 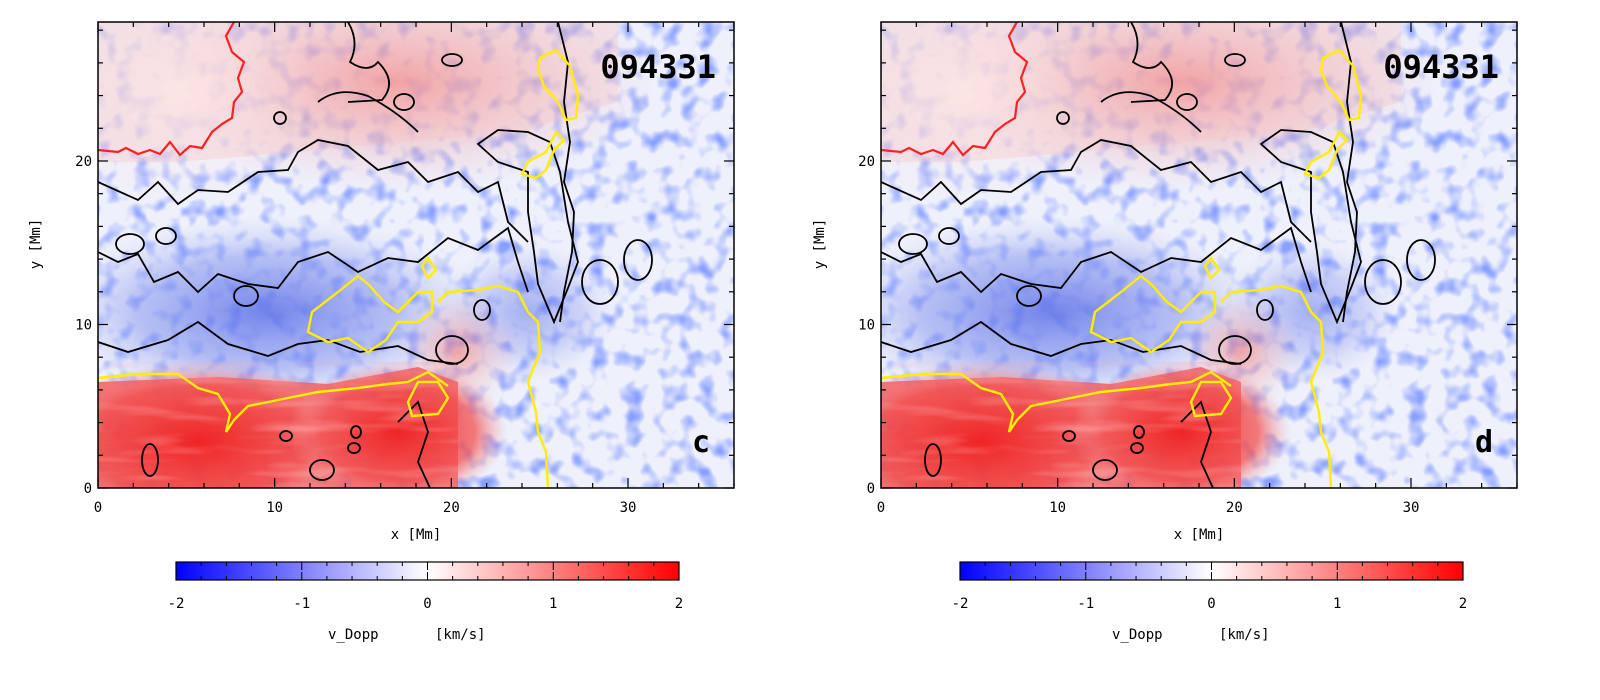 What do you see at coordinates (1484, 442) in the screenshot?
I see `panel-letter: d` at bounding box center [1484, 442].